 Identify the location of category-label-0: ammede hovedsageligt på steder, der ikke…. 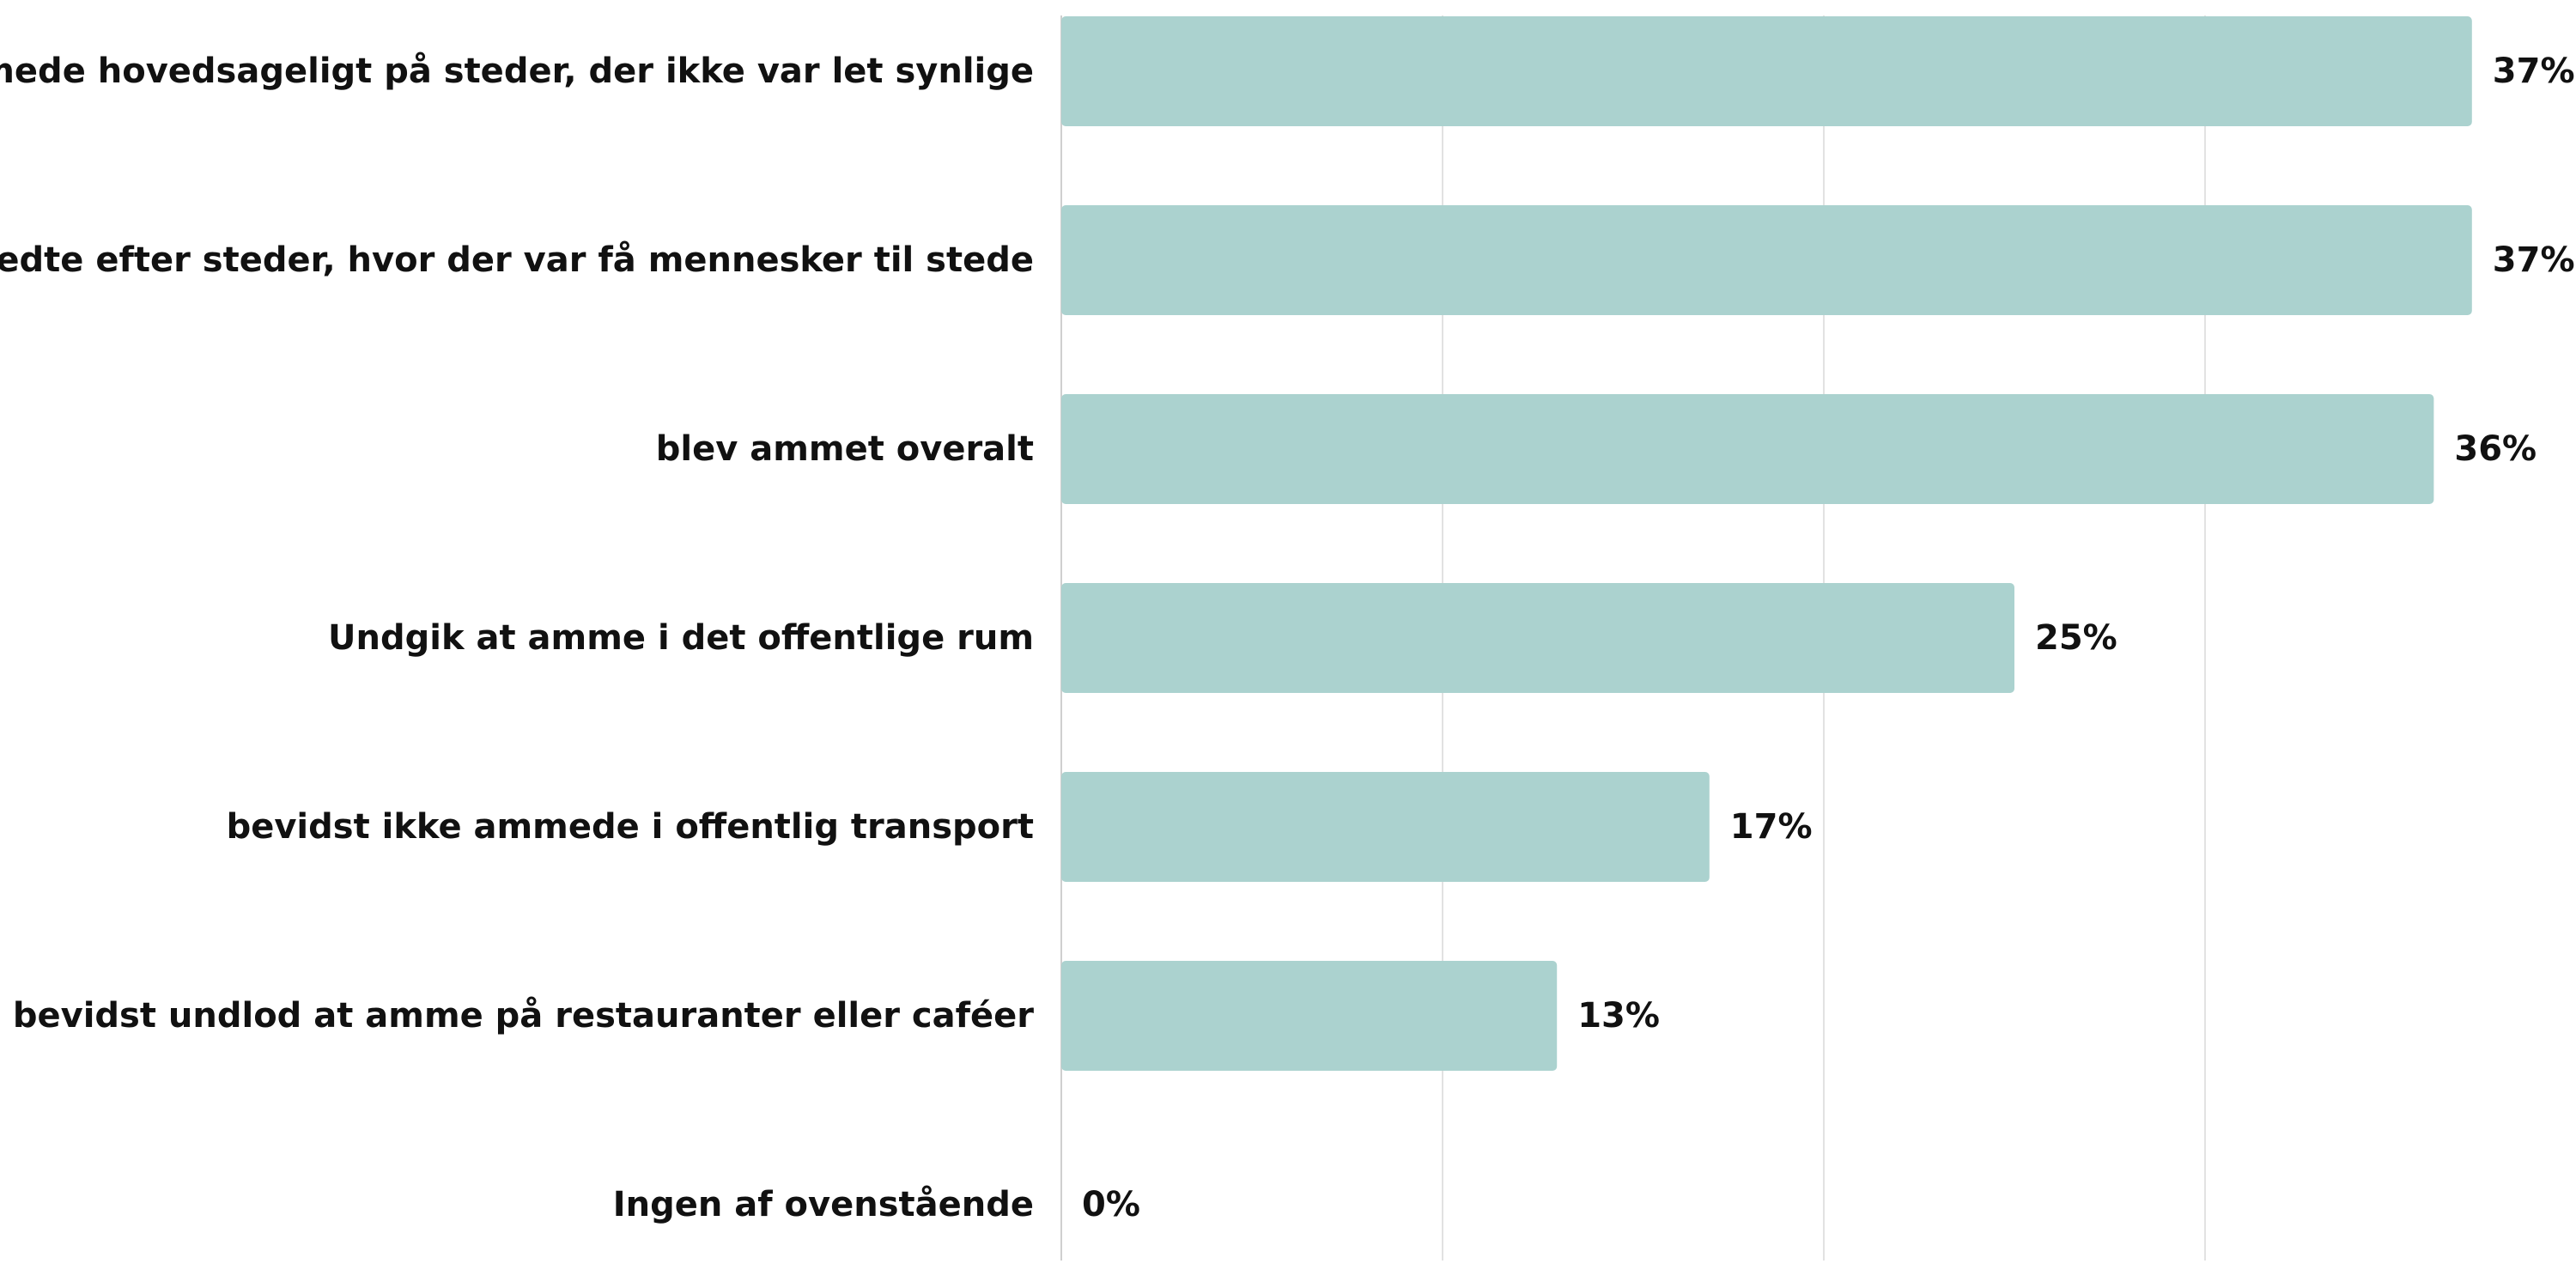
(517, 71).